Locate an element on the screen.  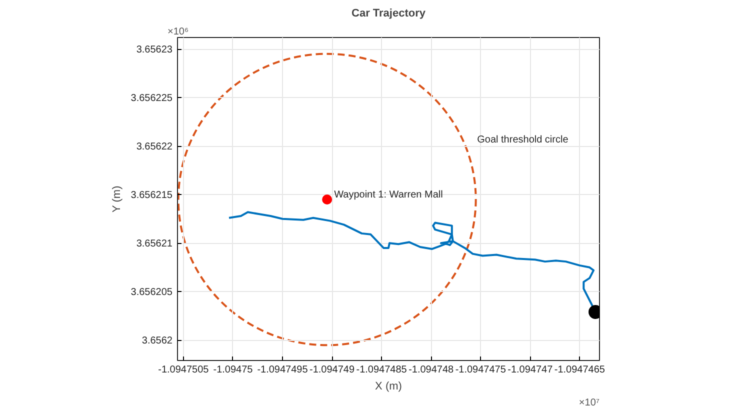
x-tick-label: -1.0947505 is located at coordinates (184, 370).